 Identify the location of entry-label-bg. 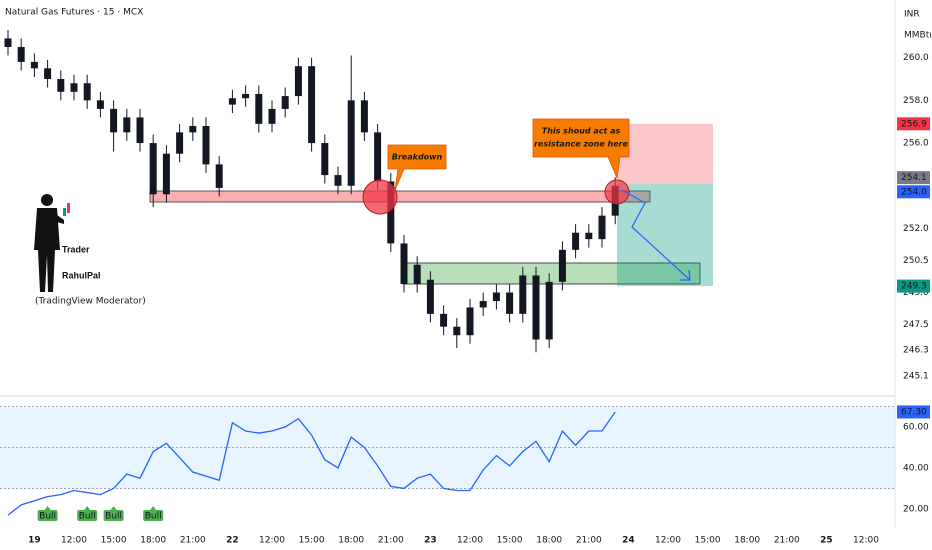
(913, 178).